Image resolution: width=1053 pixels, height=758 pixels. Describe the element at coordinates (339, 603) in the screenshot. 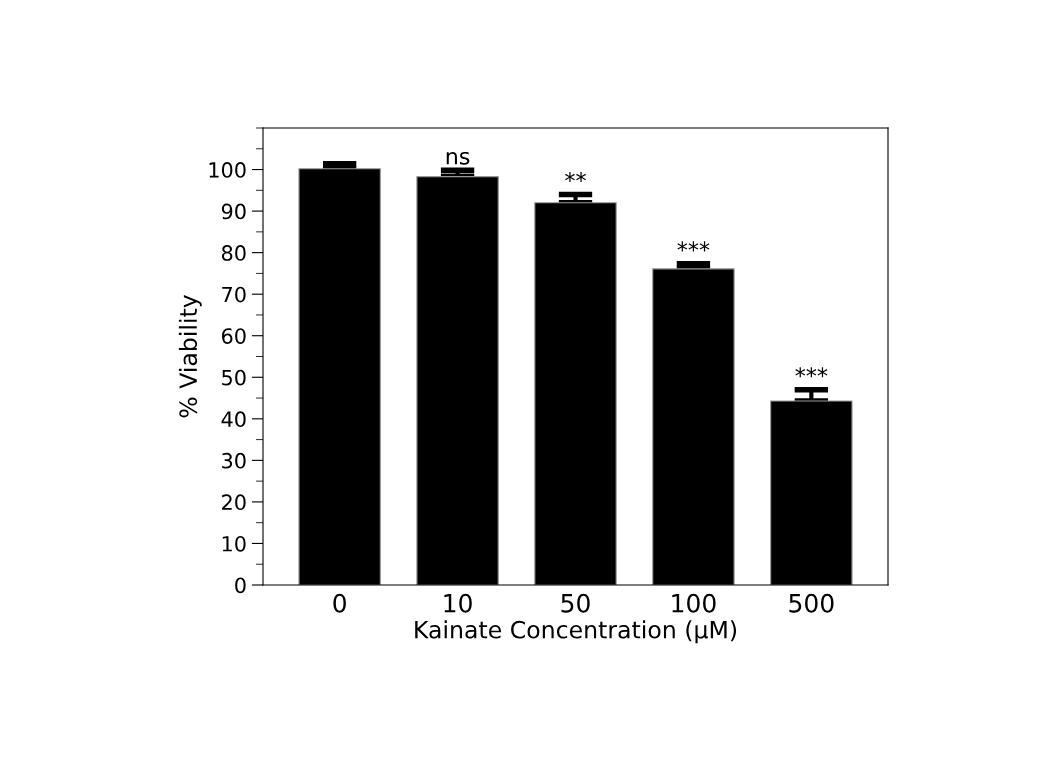

I see `x-tick-label: 0` at that location.